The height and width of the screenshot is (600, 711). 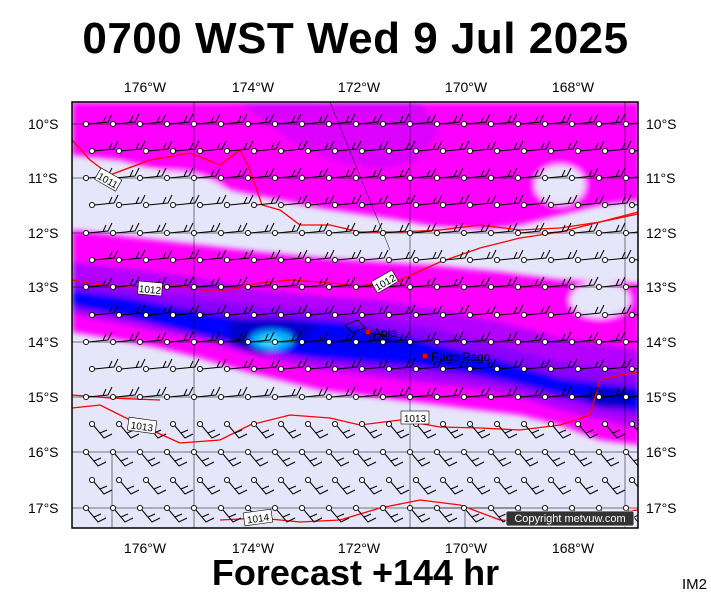 What do you see at coordinates (368, 332) in the screenshot?
I see `apia-marker` at bounding box center [368, 332].